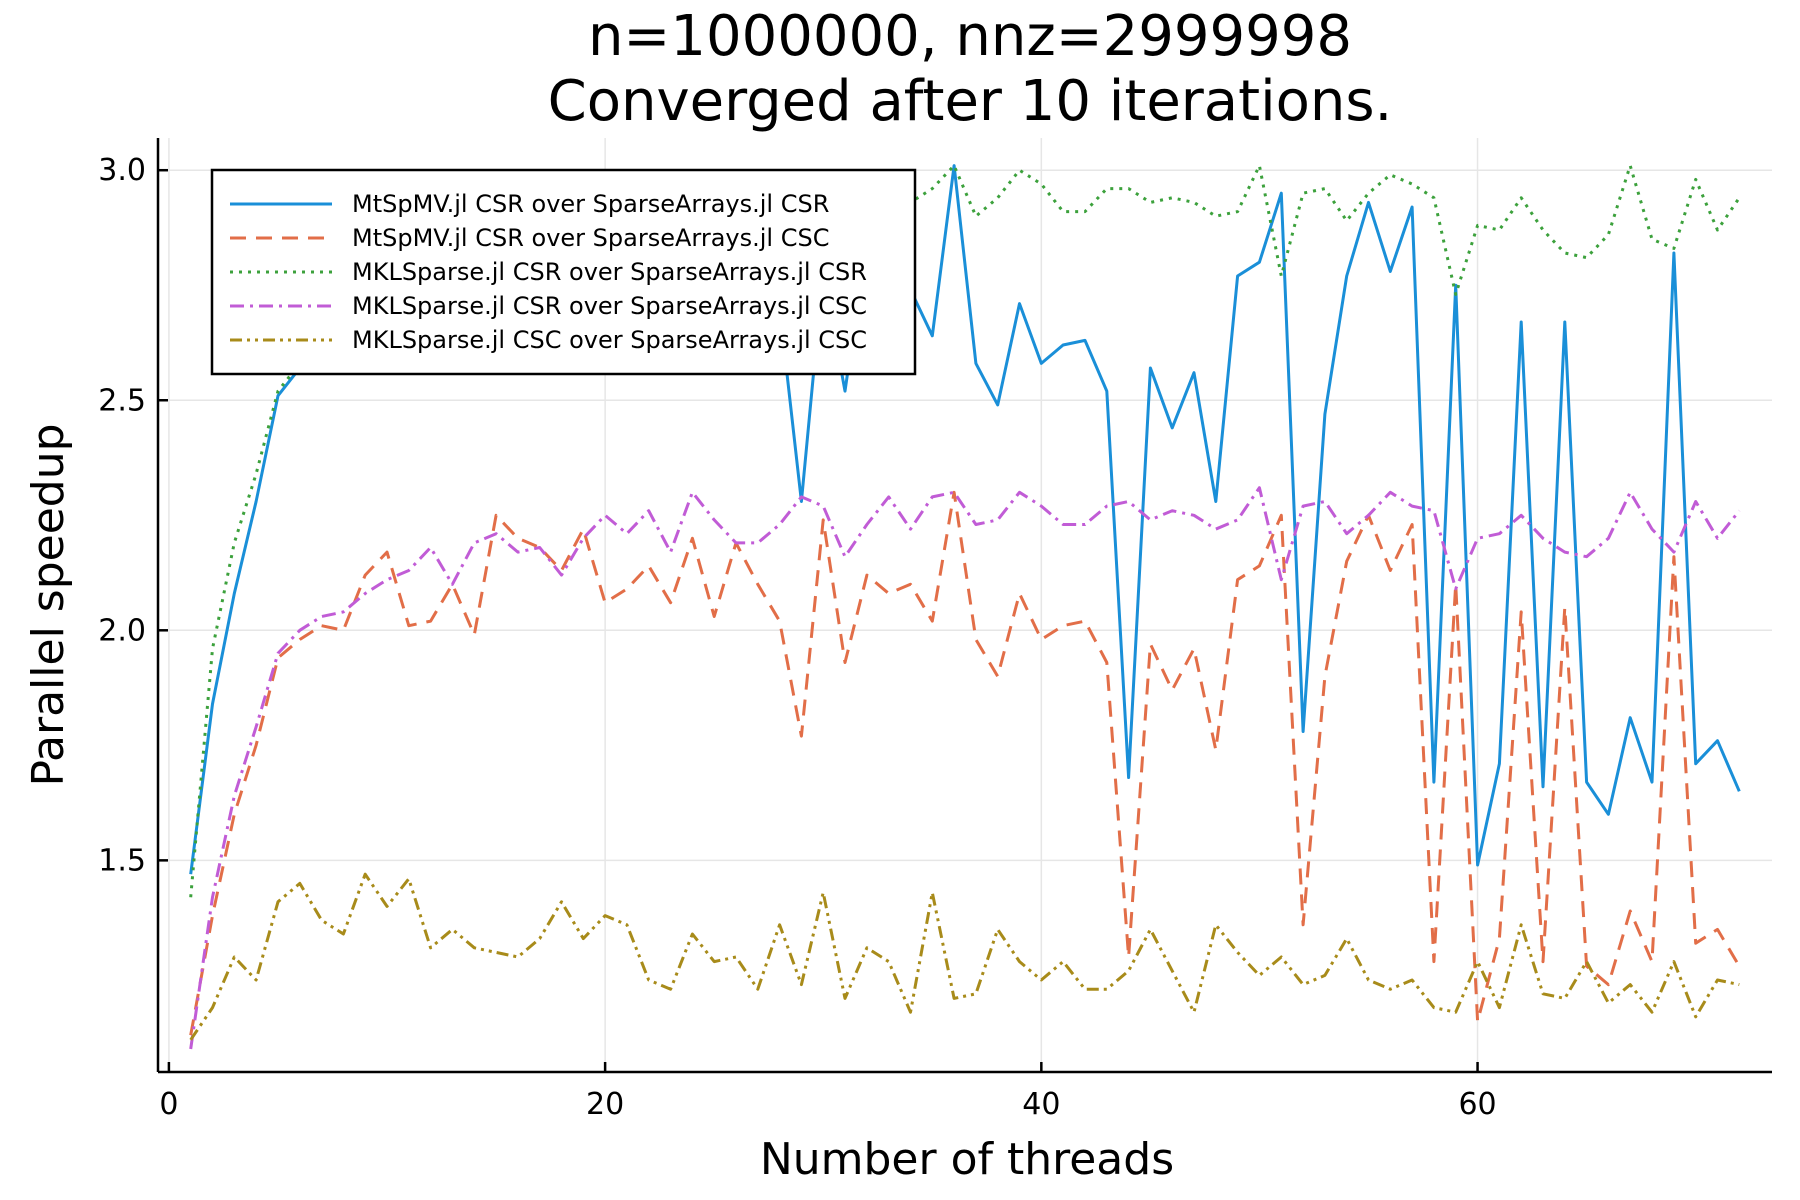  What do you see at coordinates (122, 630) in the screenshot?
I see `y-tick-label: 2.0` at bounding box center [122, 630].